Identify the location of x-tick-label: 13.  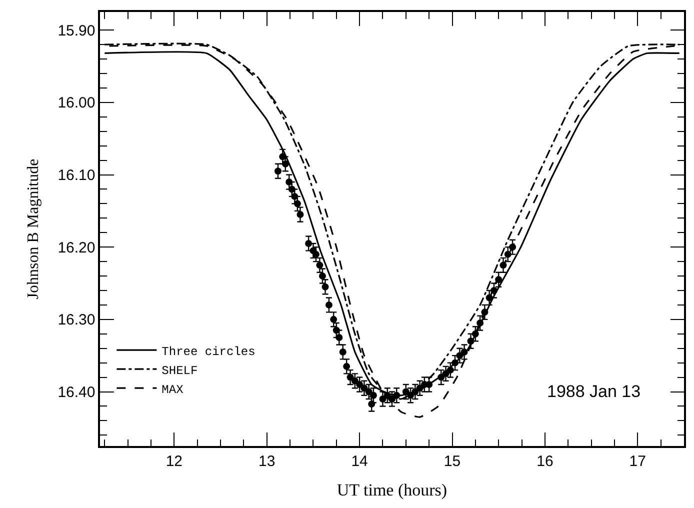
(267, 461).